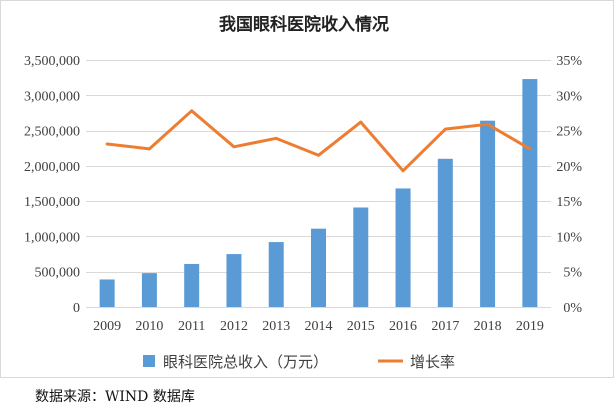 This screenshot has height=411, width=615. I want to click on y-left-tick-label: 3,000,000, so click(52, 96).